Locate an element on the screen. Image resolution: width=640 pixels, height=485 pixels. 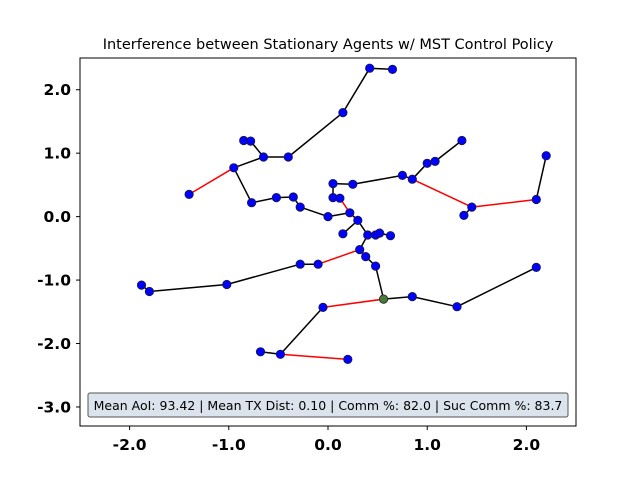
y-tick-label: -2.0 is located at coordinates (54, 344).